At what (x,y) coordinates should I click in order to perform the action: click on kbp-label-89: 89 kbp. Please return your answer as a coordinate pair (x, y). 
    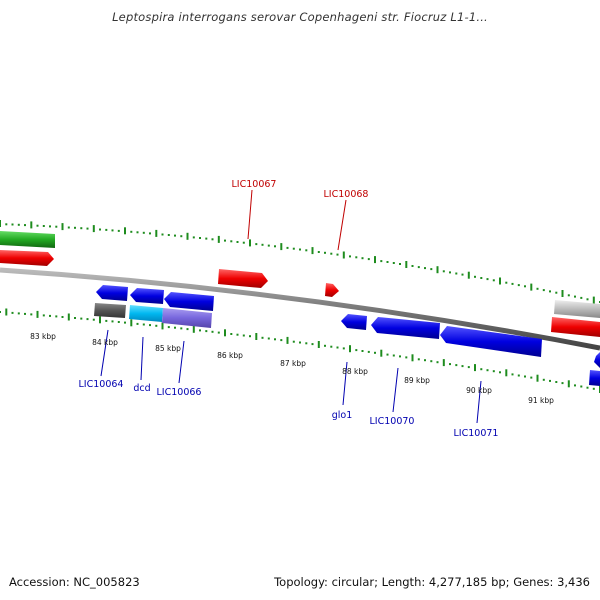
    Looking at the image, I should click on (417, 380).